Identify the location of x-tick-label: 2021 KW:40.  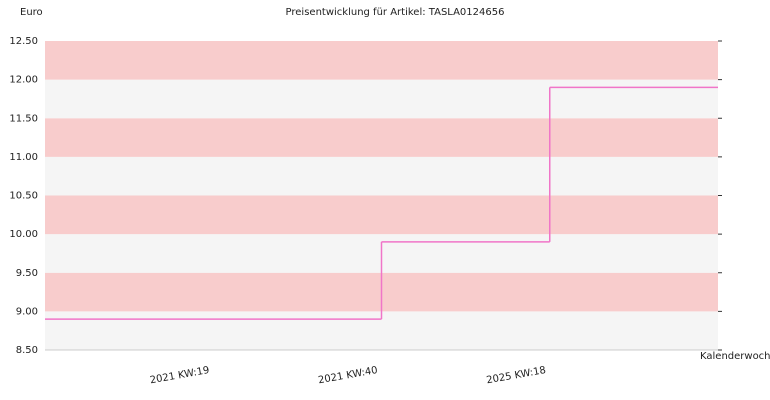
(347, 375).